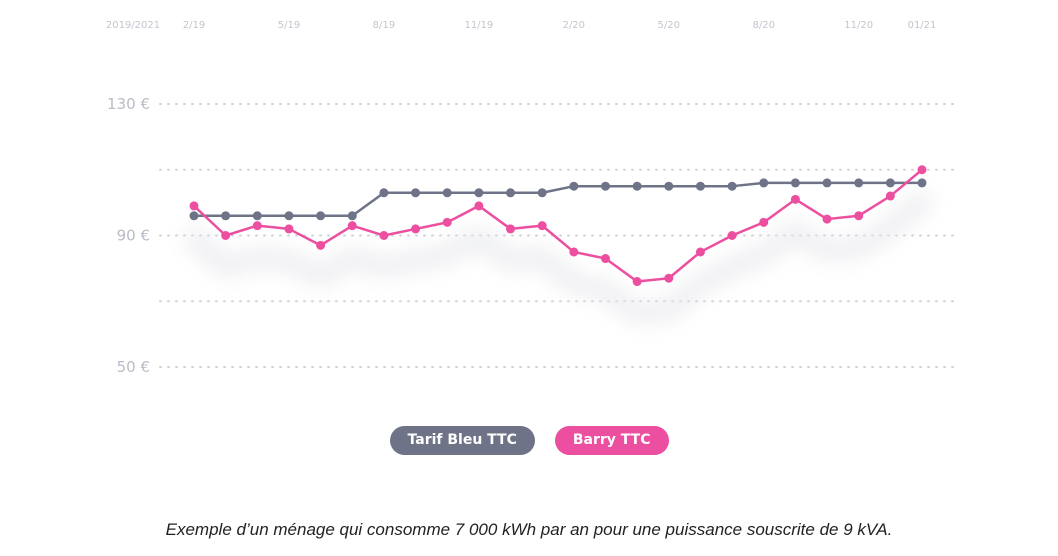 The width and height of the screenshot is (1058, 556). Describe the element at coordinates (462, 440) in the screenshot. I see `legend-tarif-bleu: Tarif Bleu TTC` at that location.